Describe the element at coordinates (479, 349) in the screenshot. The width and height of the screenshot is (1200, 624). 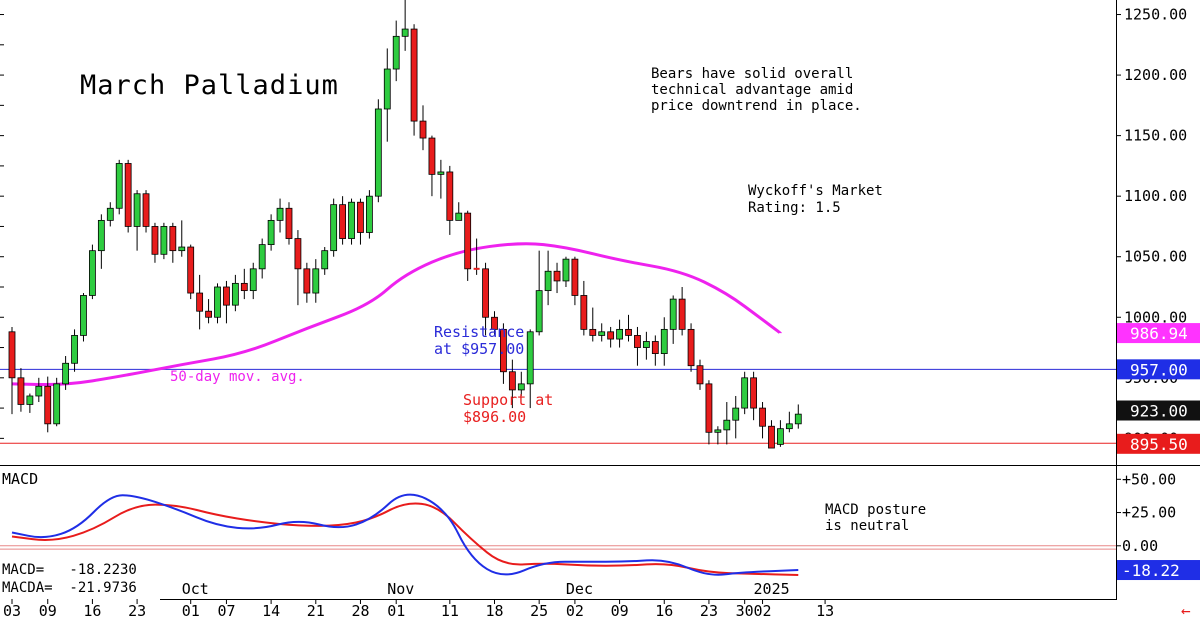
I see `resistance-label-line2: at $957.00` at that location.